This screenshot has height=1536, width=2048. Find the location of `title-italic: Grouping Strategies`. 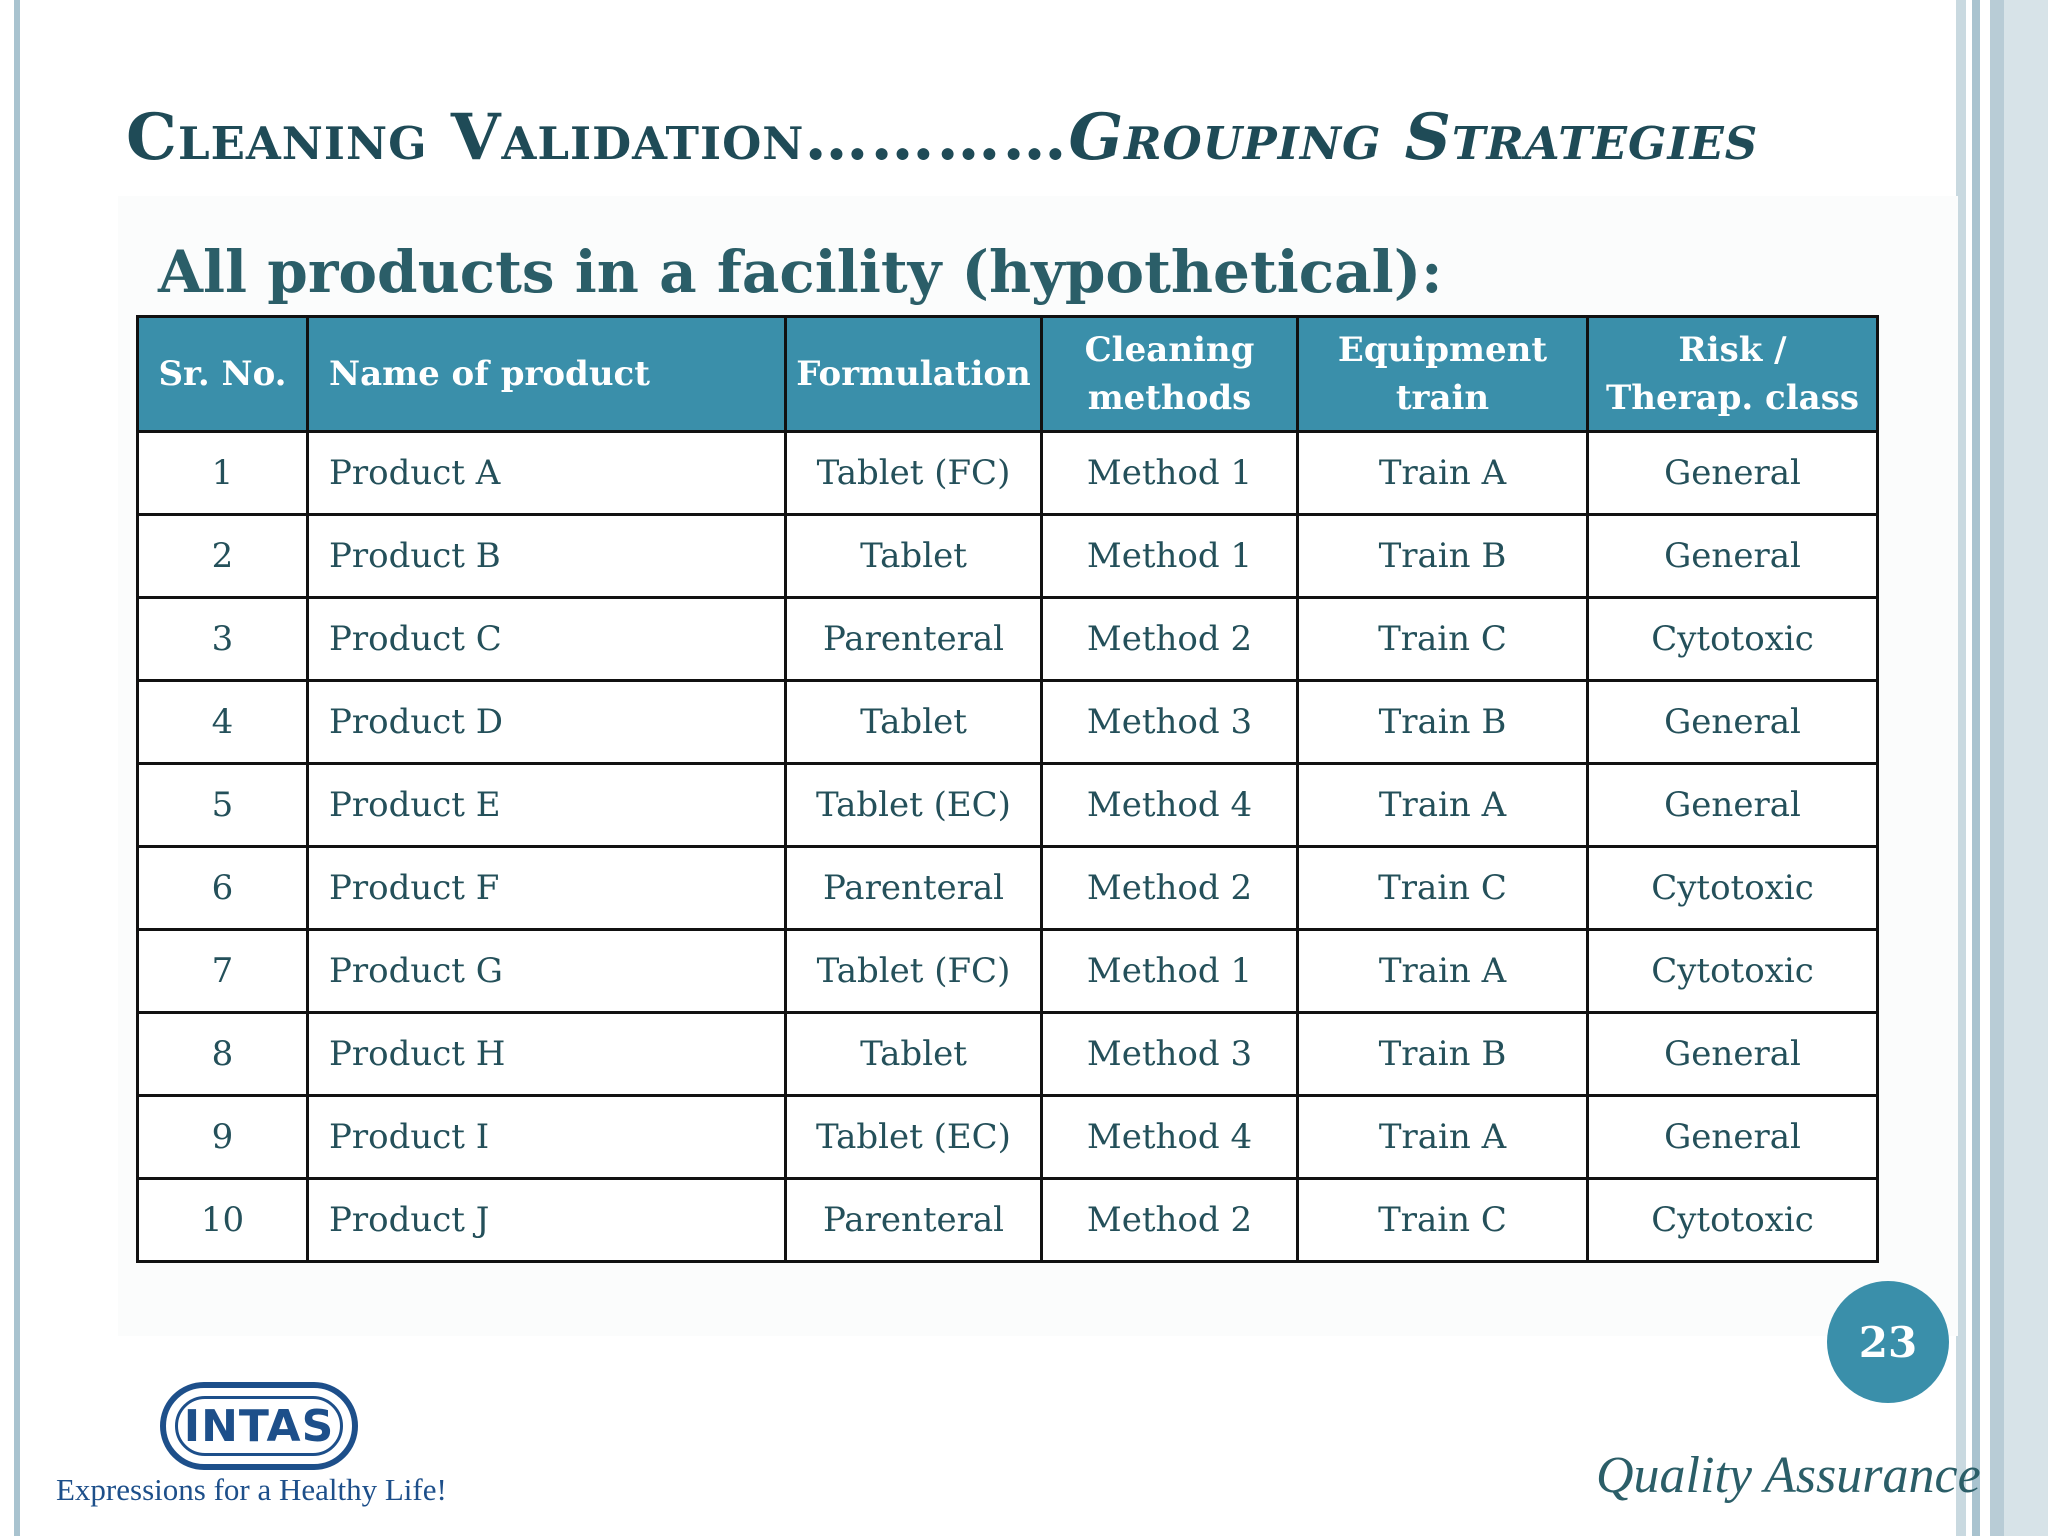

title-italic: Grouping Strategies is located at coordinates (1413, 137).